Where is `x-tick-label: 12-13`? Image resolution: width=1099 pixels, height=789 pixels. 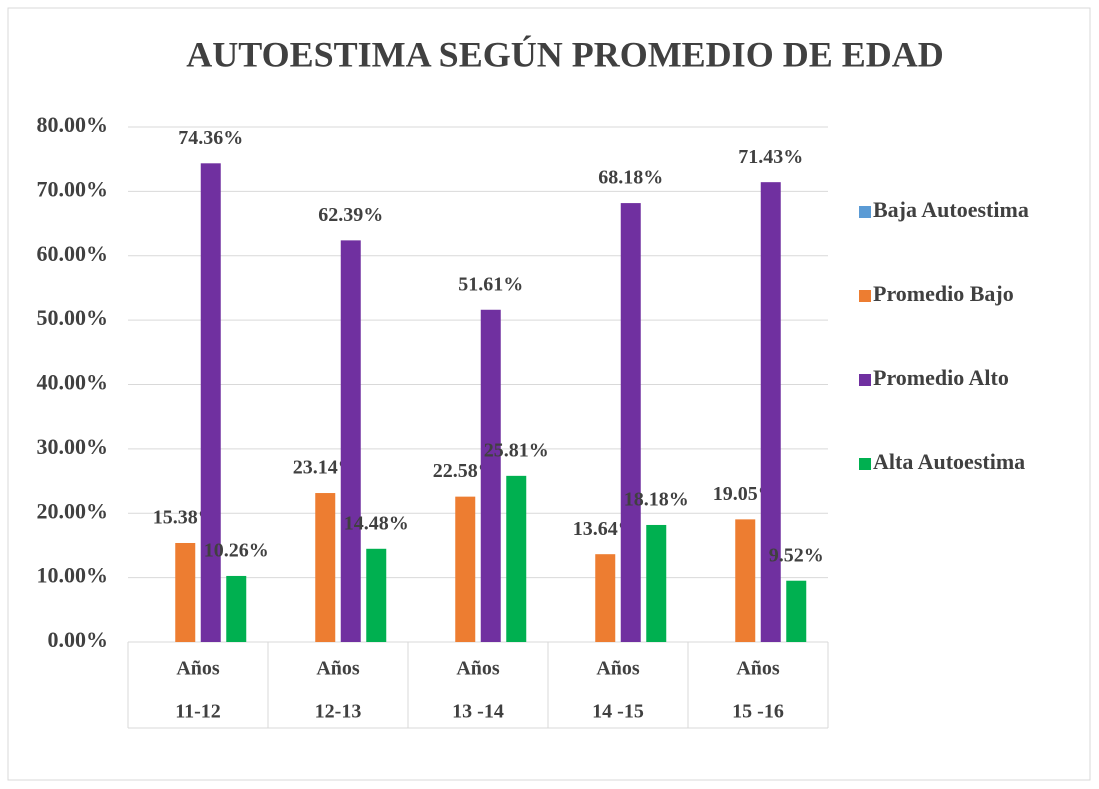
x-tick-label: 12-13 is located at coordinates (338, 712).